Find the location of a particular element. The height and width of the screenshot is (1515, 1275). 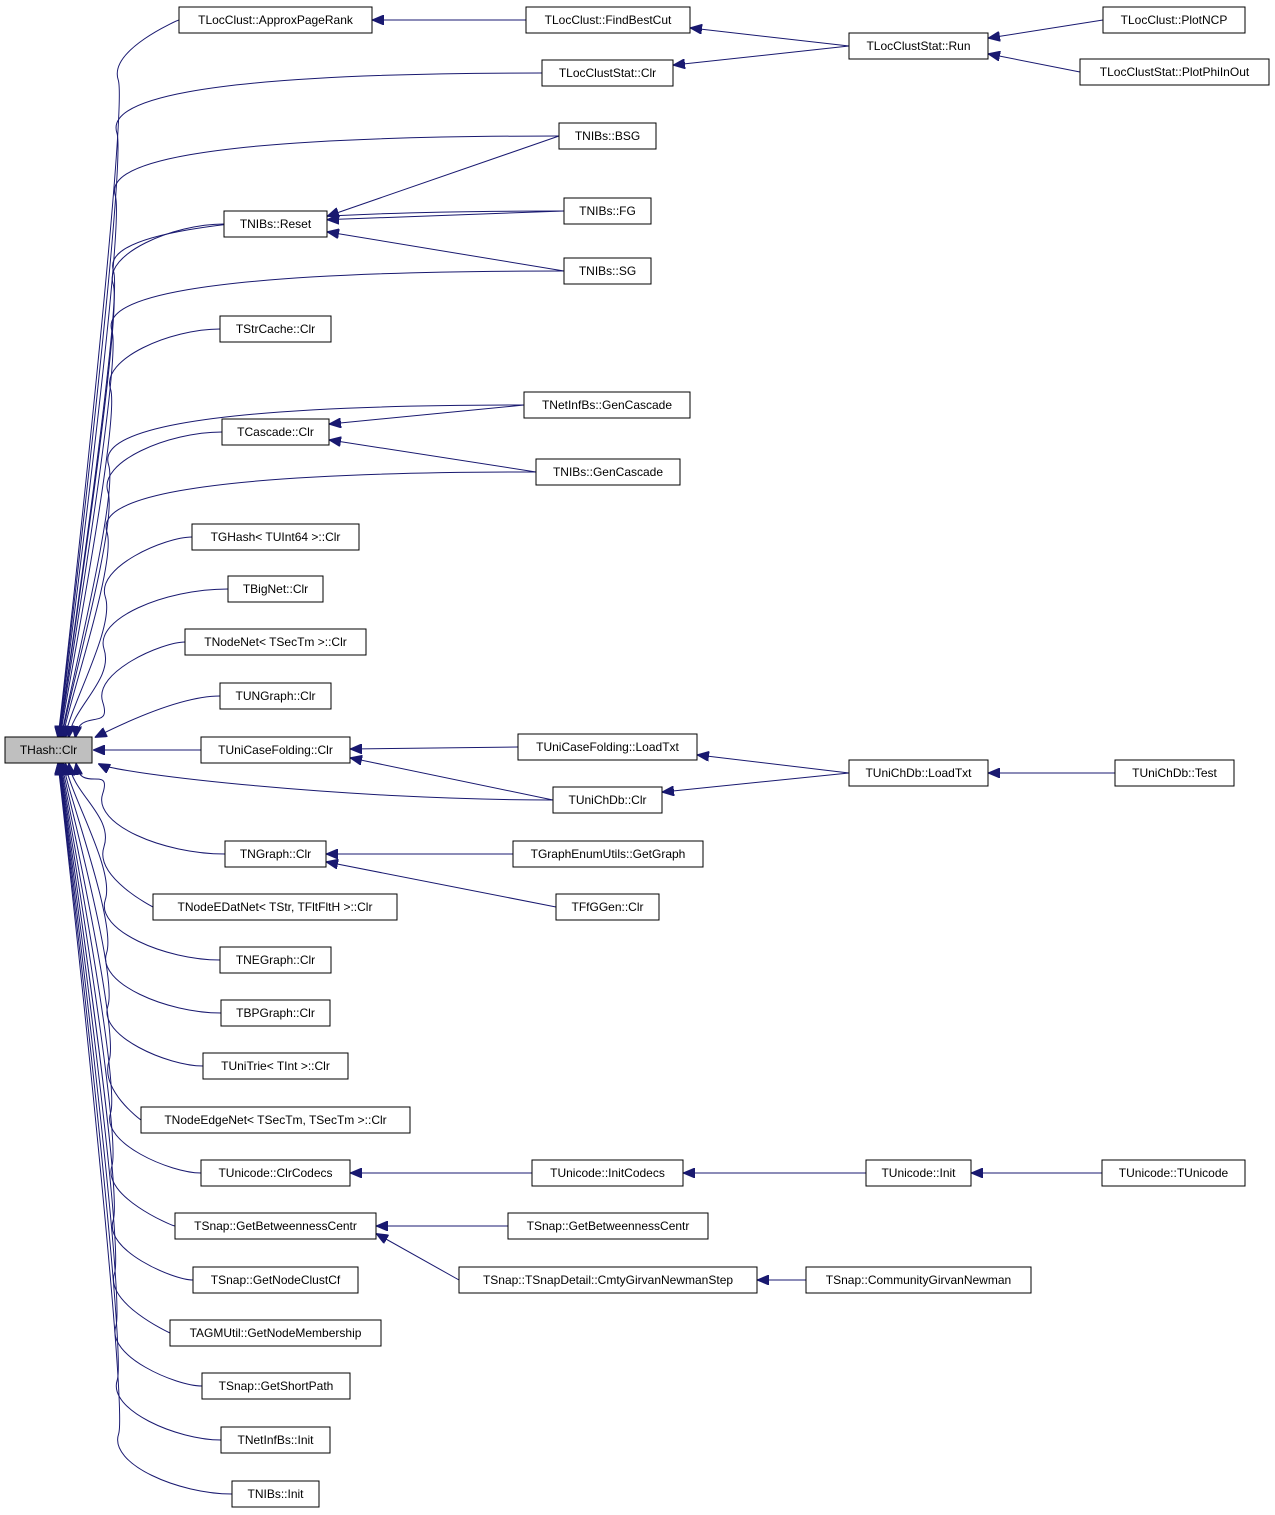

node-label: TSnap::TSnapDetail::CmtyGirvanNewmanStep is located at coordinates (608, 1280).